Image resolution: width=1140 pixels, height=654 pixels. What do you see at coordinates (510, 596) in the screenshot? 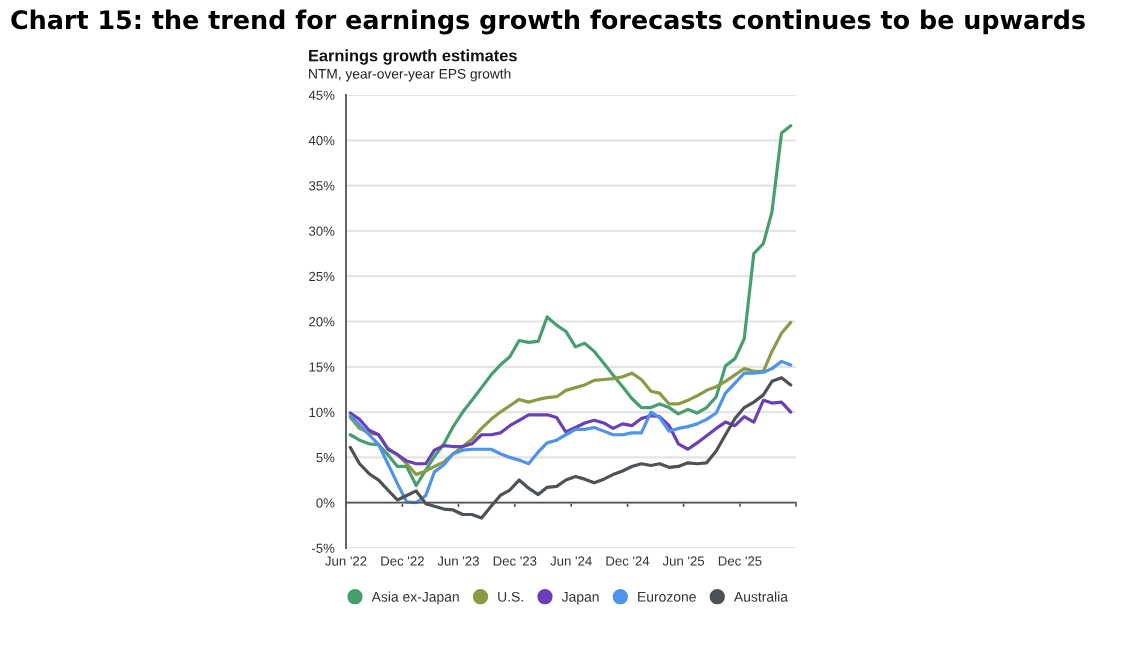
I see `legend-label: U.S.` at bounding box center [510, 596].